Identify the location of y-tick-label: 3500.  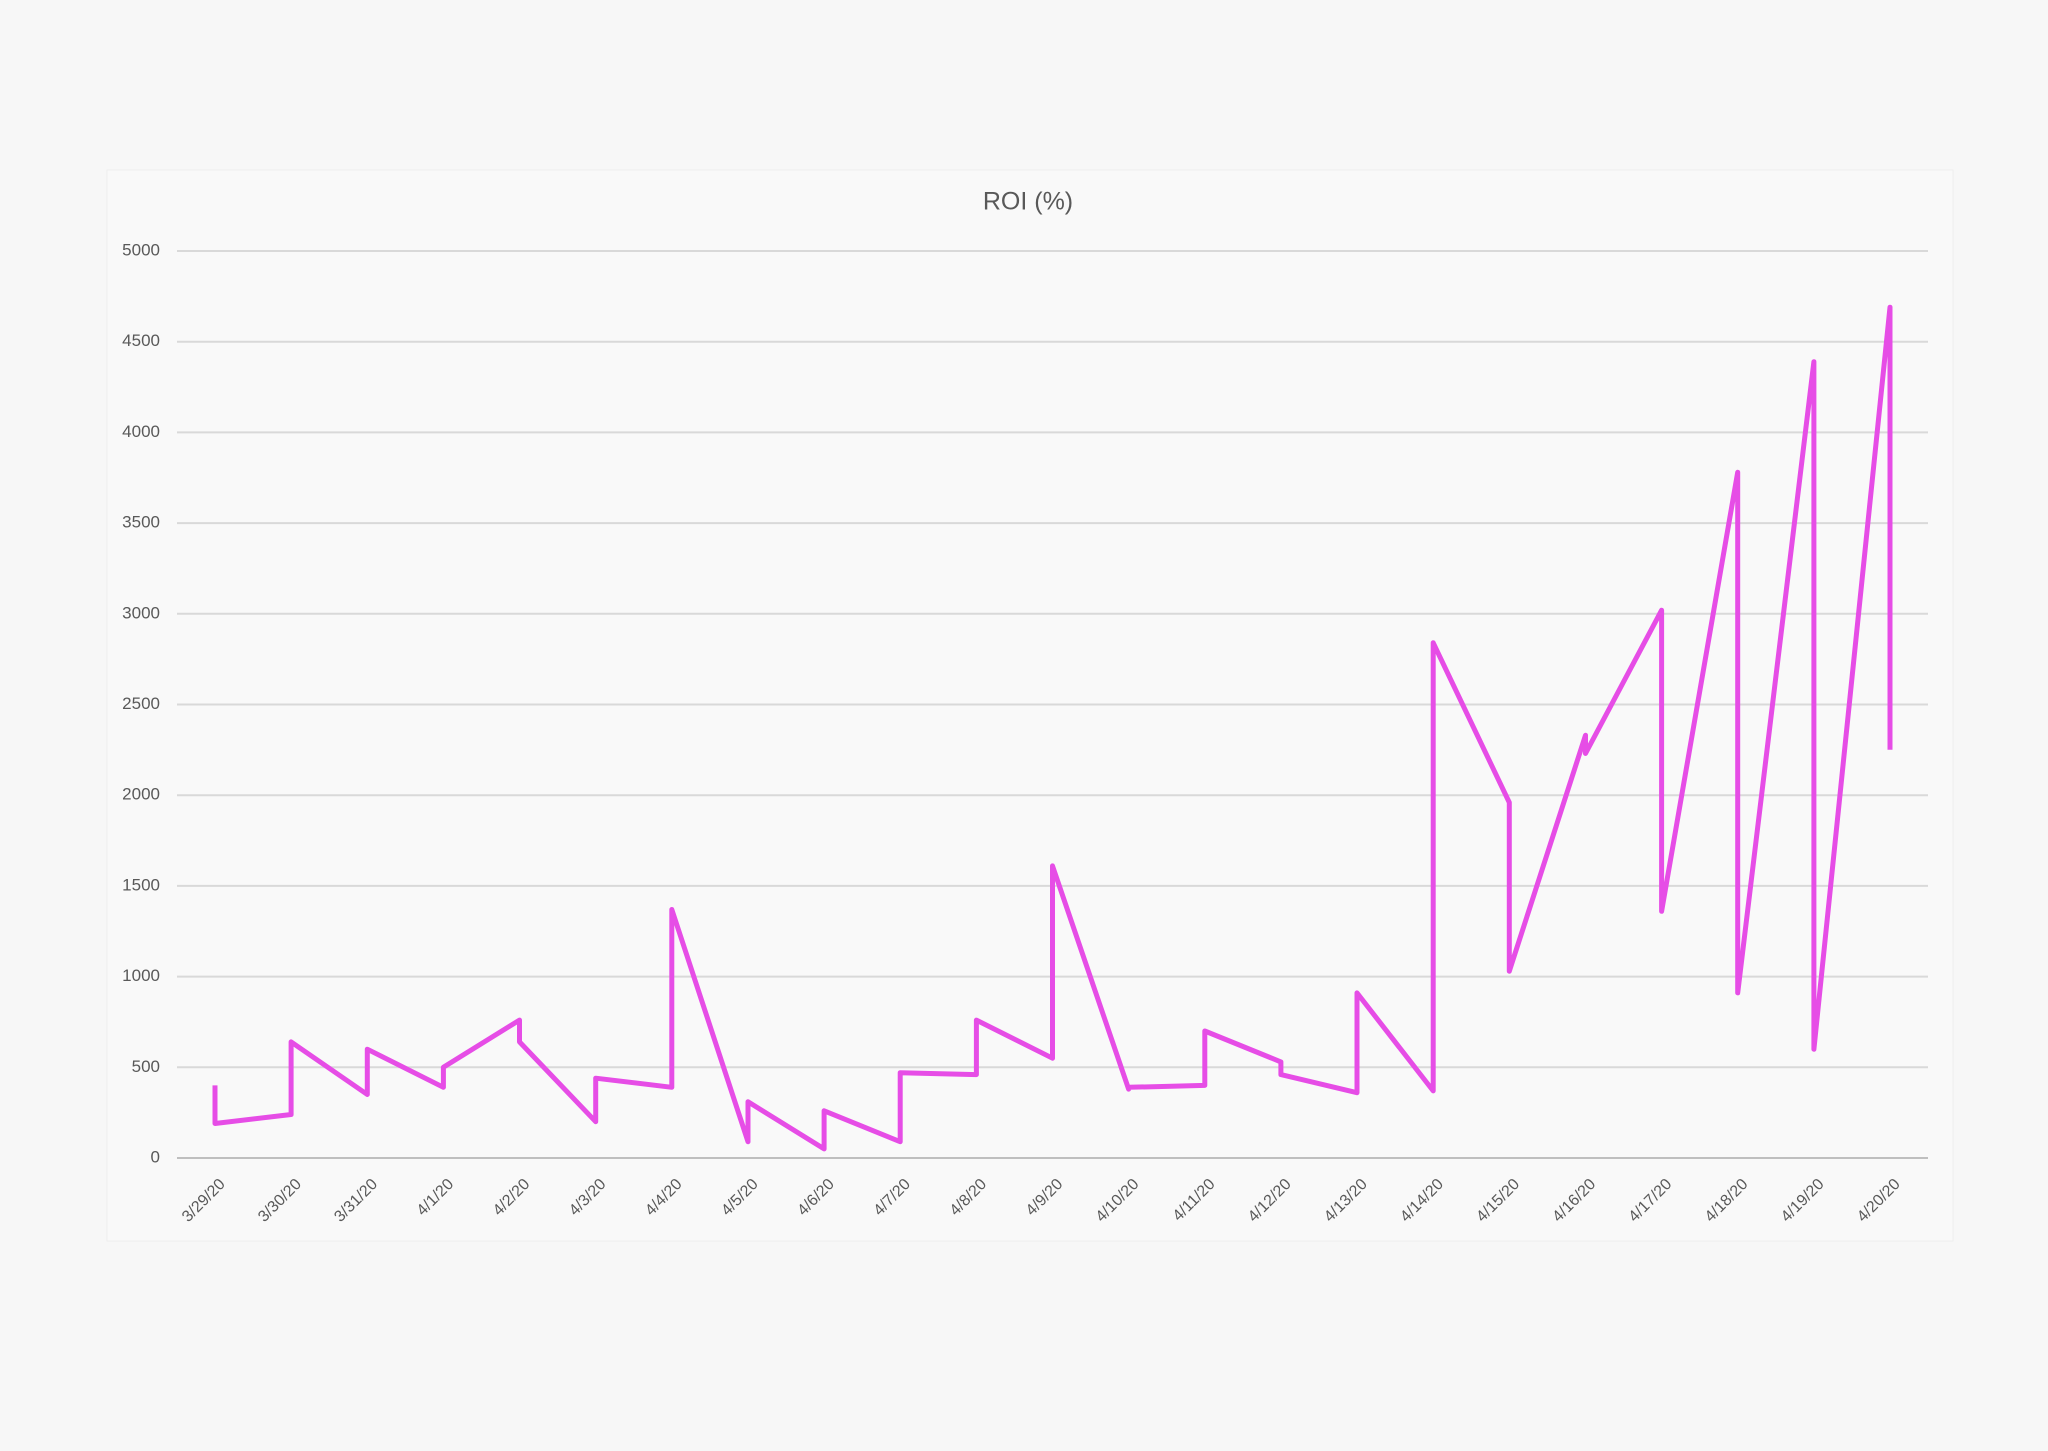
(141, 522).